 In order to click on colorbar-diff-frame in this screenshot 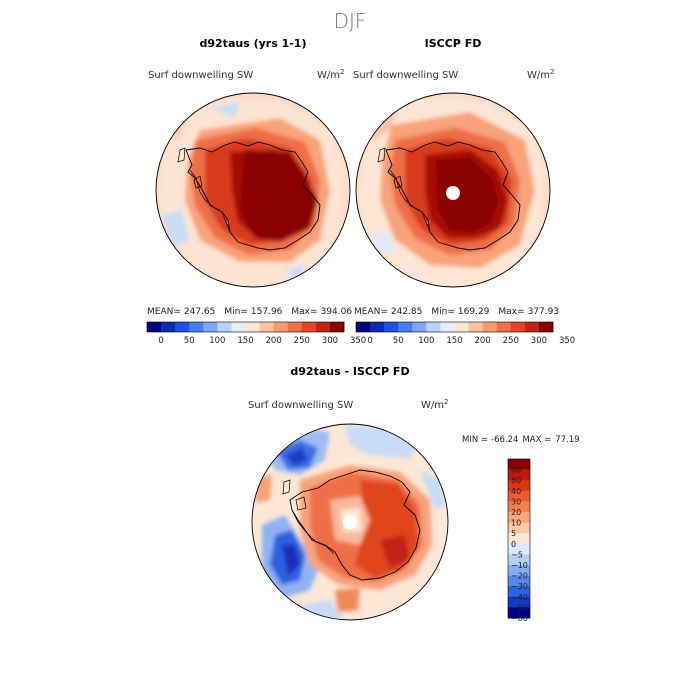, I will do `click(519, 538)`.